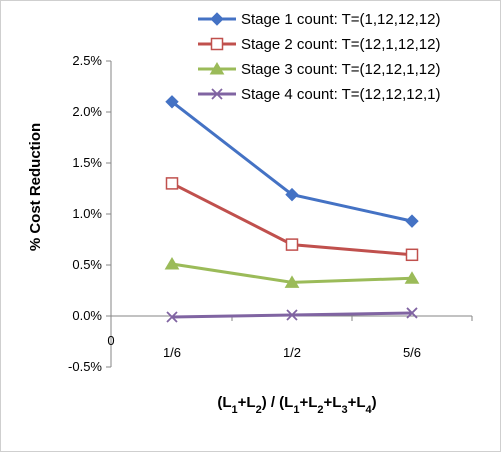 The image size is (501, 453). I want to click on legend-item-4: Stage 4 count: T=(12,12,12,1), so click(319, 94).